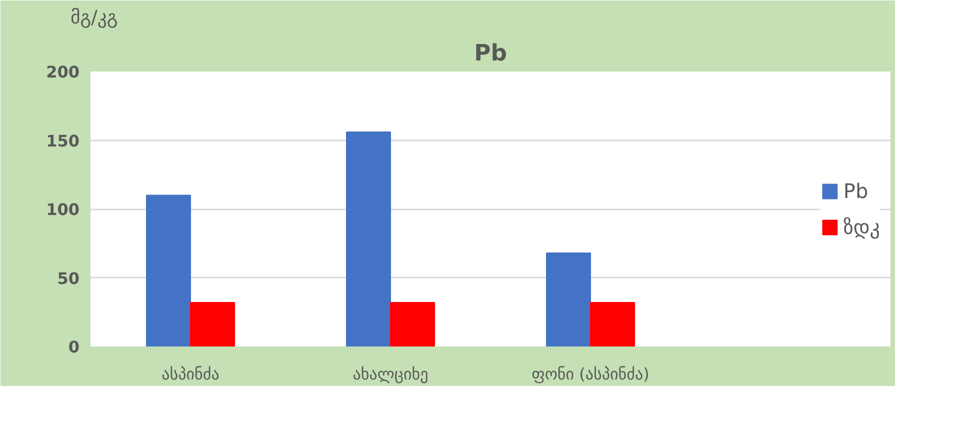 The image size is (971, 424). Describe the element at coordinates (63, 140) in the screenshot. I see `y-tick-label: 150` at that location.